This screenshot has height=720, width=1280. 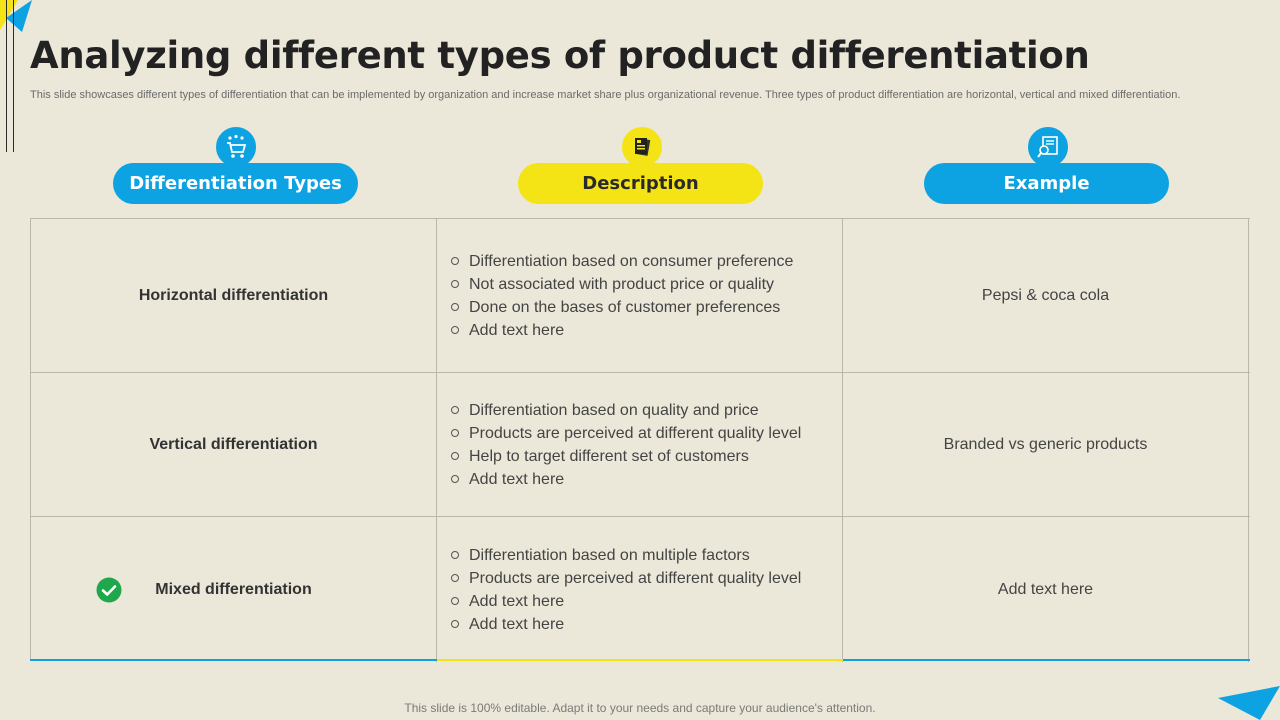 I want to click on document-icon, so click(x=642, y=147).